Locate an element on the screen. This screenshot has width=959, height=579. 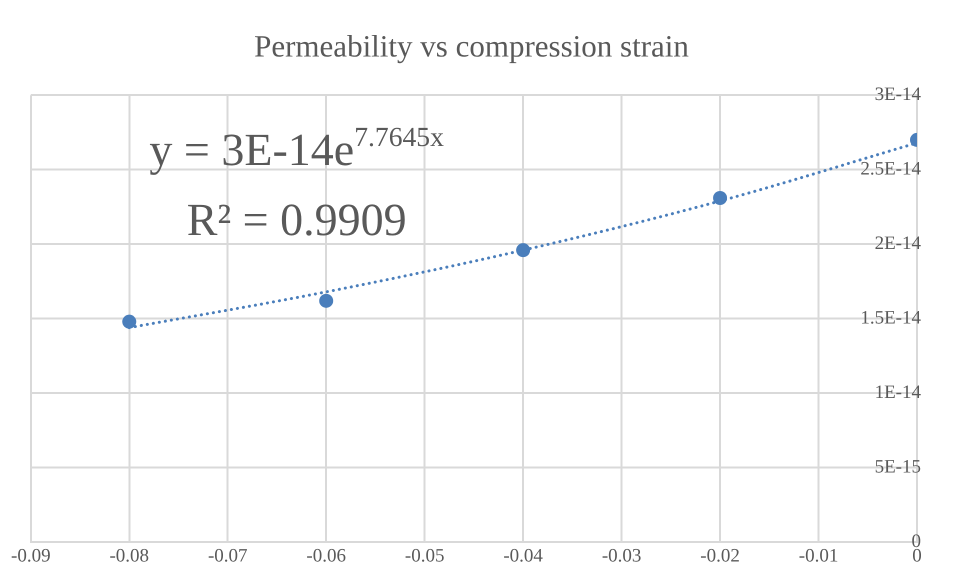
x-tick-label: -0.09 is located at coordinates (31, 556).